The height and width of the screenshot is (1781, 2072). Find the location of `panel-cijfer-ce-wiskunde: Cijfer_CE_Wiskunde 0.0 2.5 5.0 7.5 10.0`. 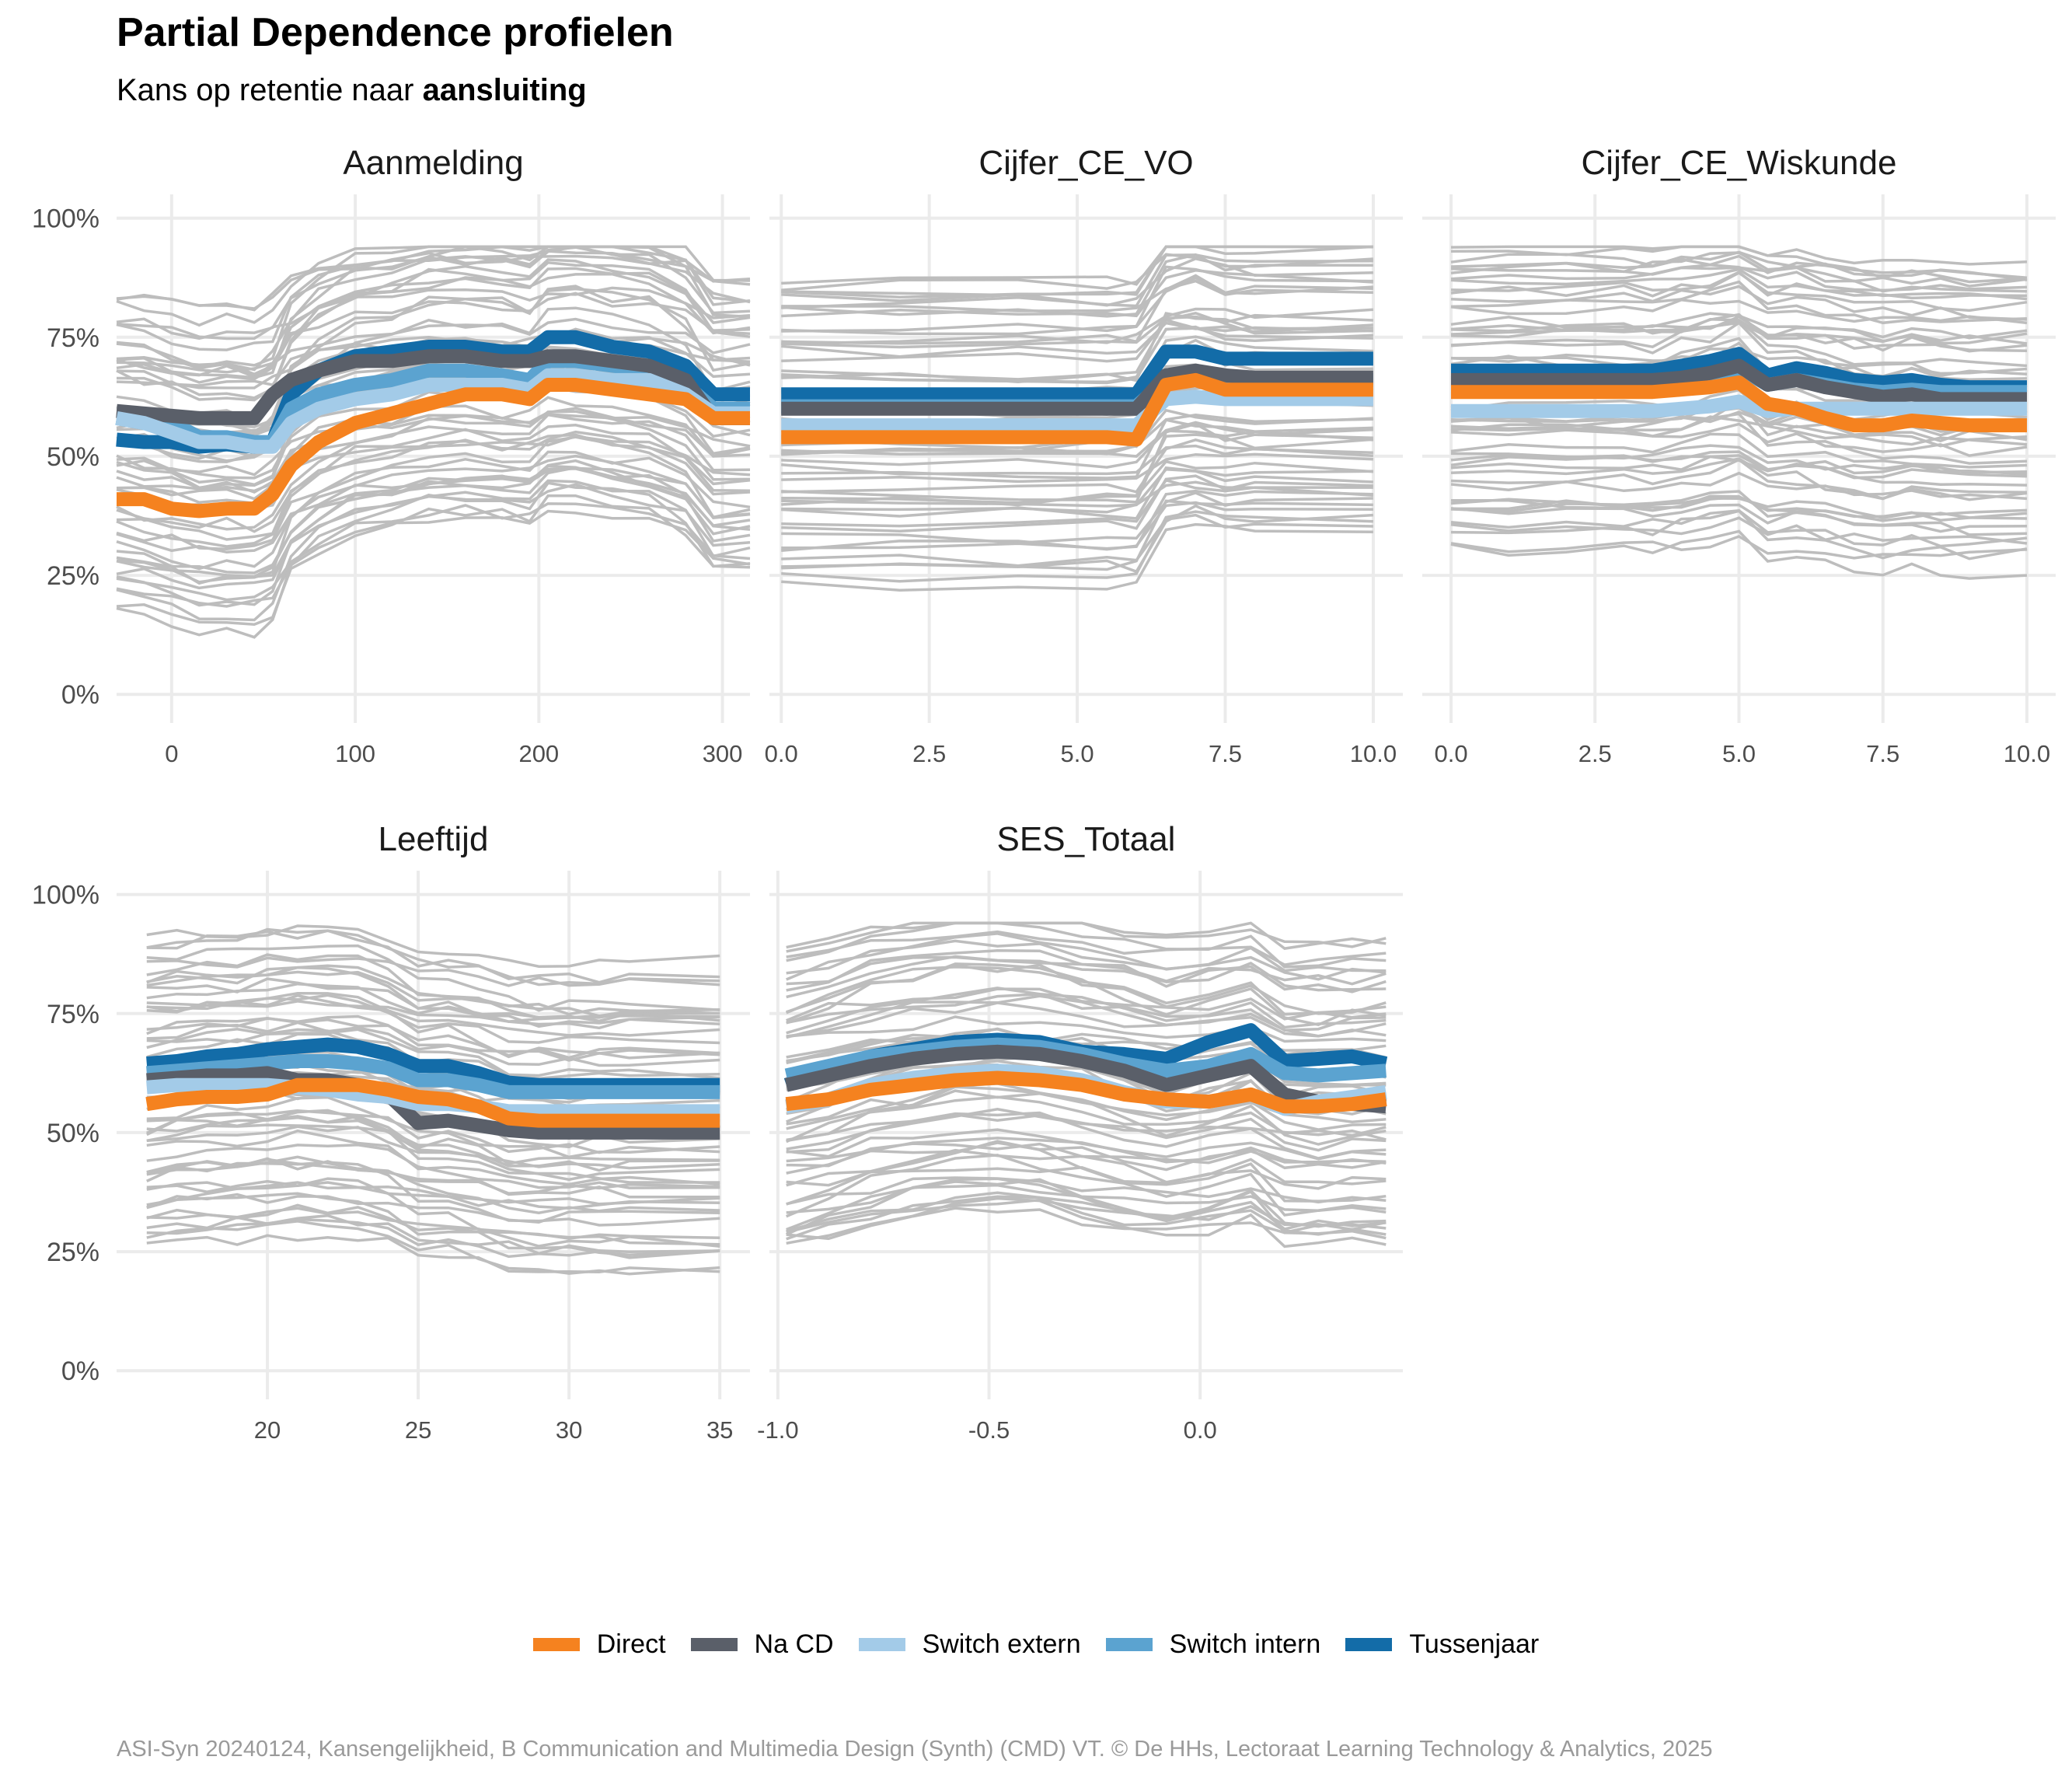

panel-cijfer-ce-wiskunde: Cijfer_CE_Wiskunde 0.0 2.5 5.0 7.5 10.0 is located at coordinates (1739, 455).